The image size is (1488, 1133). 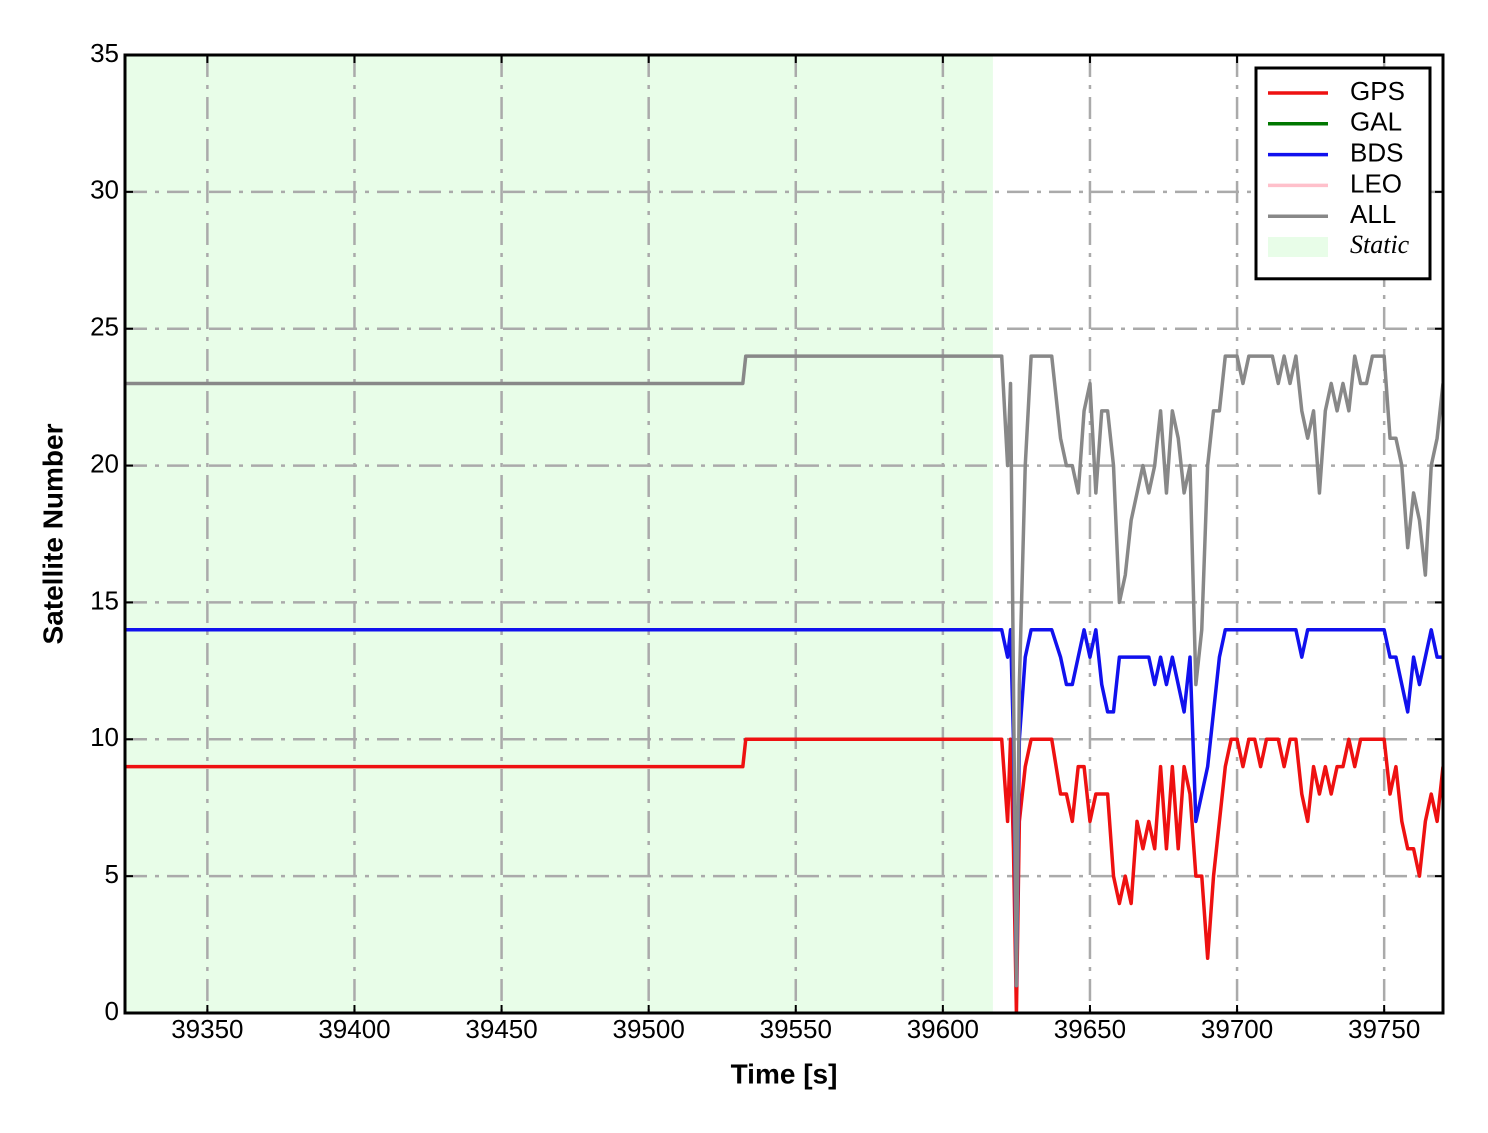 What do you see at coordinates (1376, 152) in the screenshot?
I see `legend-label: BDS` at bounding box center [1376, 152].